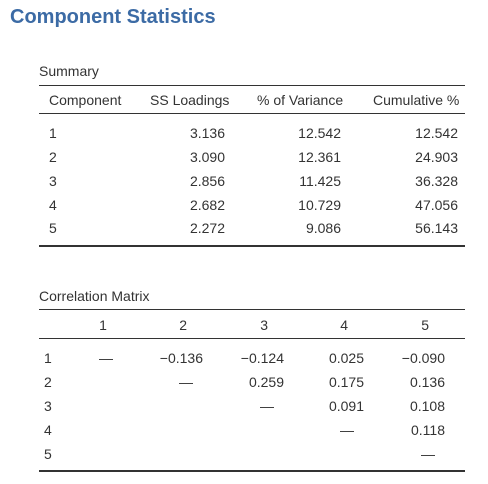 Image resolution: width=488 pixels, height=484 pixels. I want to click on summary-cell-cumulative: 36.328, so click(436, 181).